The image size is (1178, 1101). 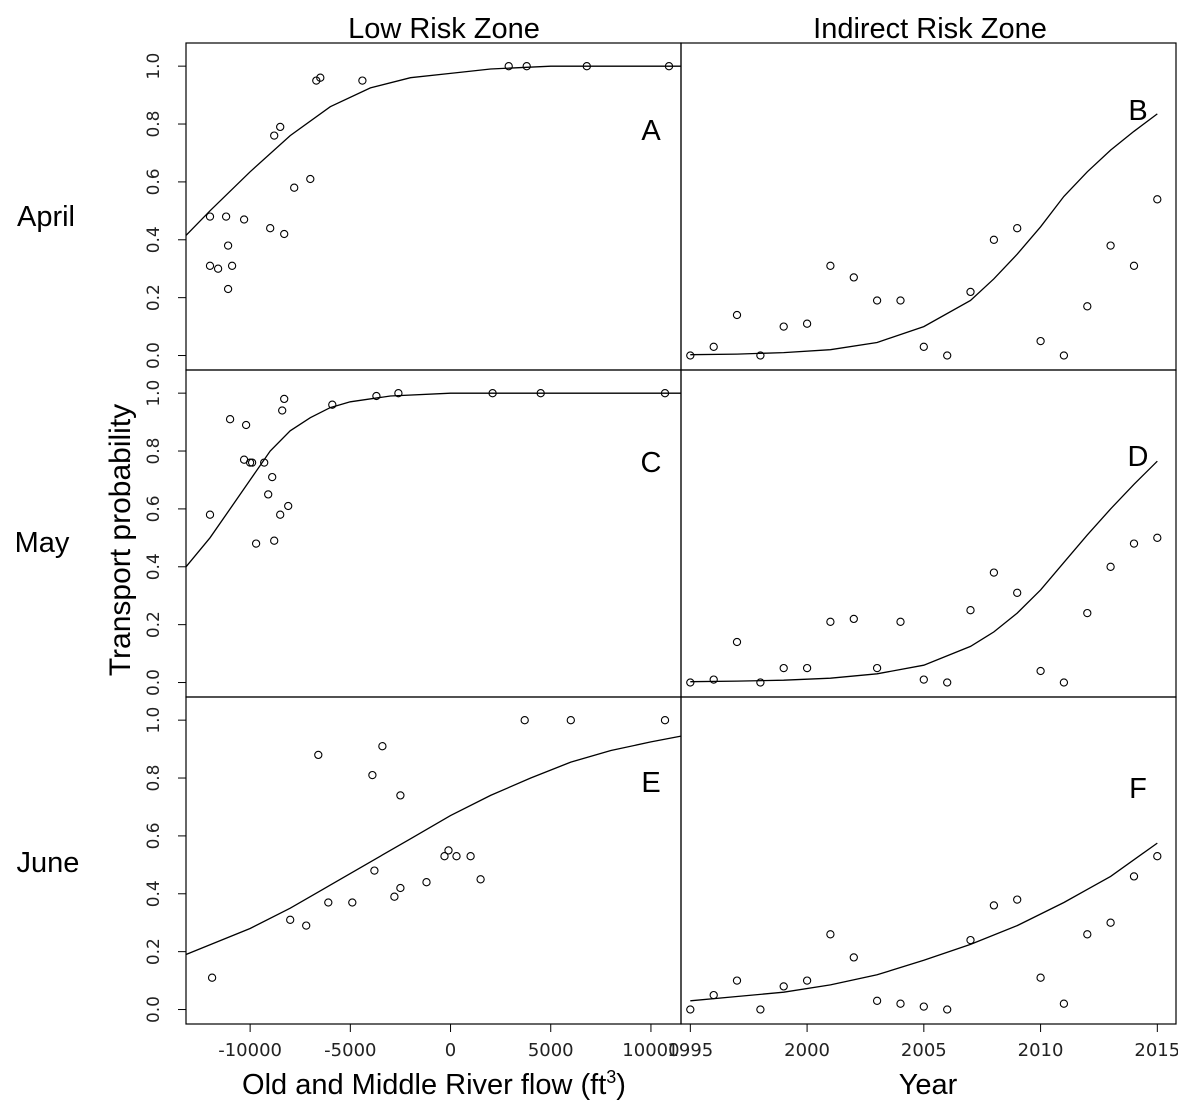 What do you see at coordinates (154, 508) in the screenshot?
I see `panel-c-y-tick-label: 0.6` at bounding box center [154, 508].